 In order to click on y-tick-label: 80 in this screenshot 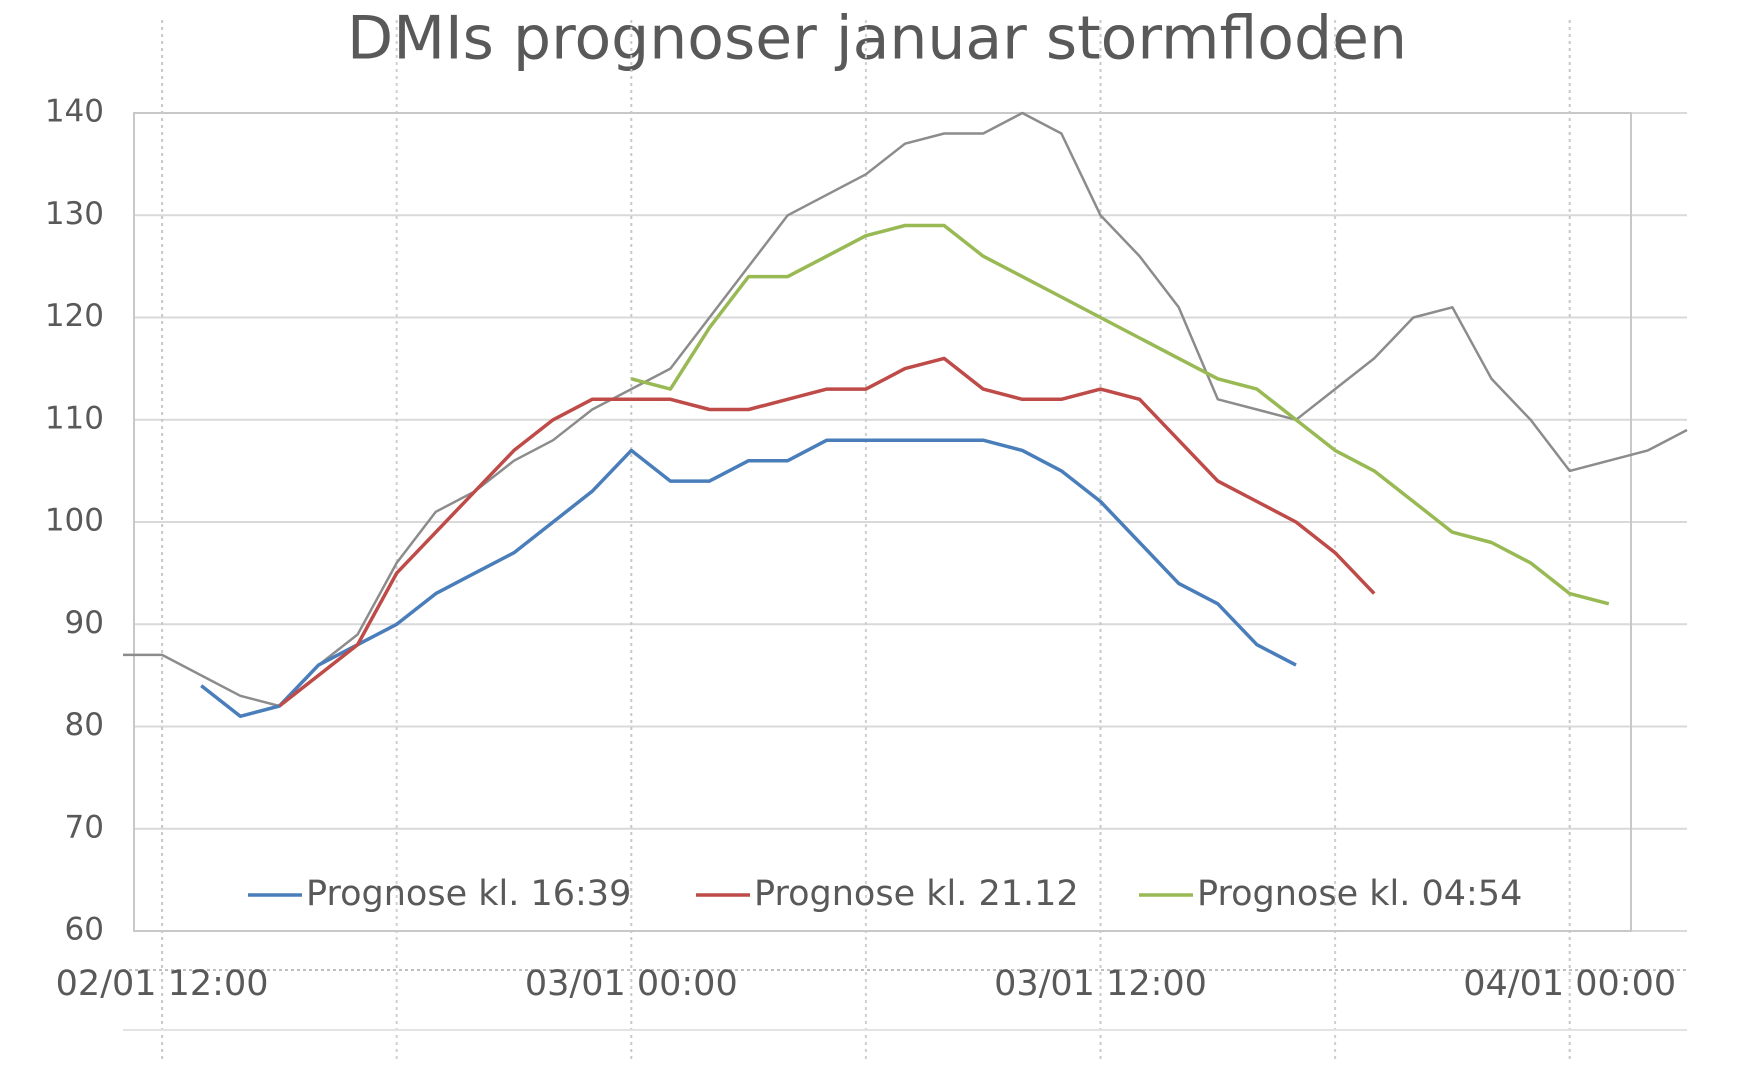, I will do `click(84, 725)`.